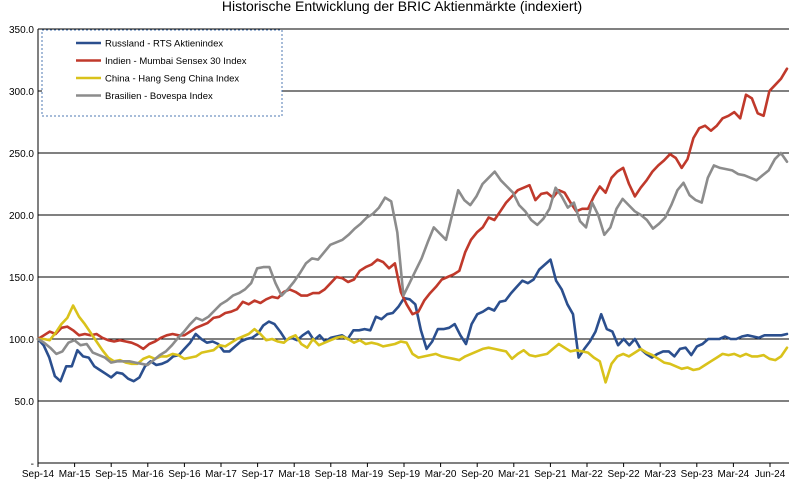  Describe the element at coordinates (38, 474) in the screenshot. I see `x-tick-label: Sep-14` at that location.